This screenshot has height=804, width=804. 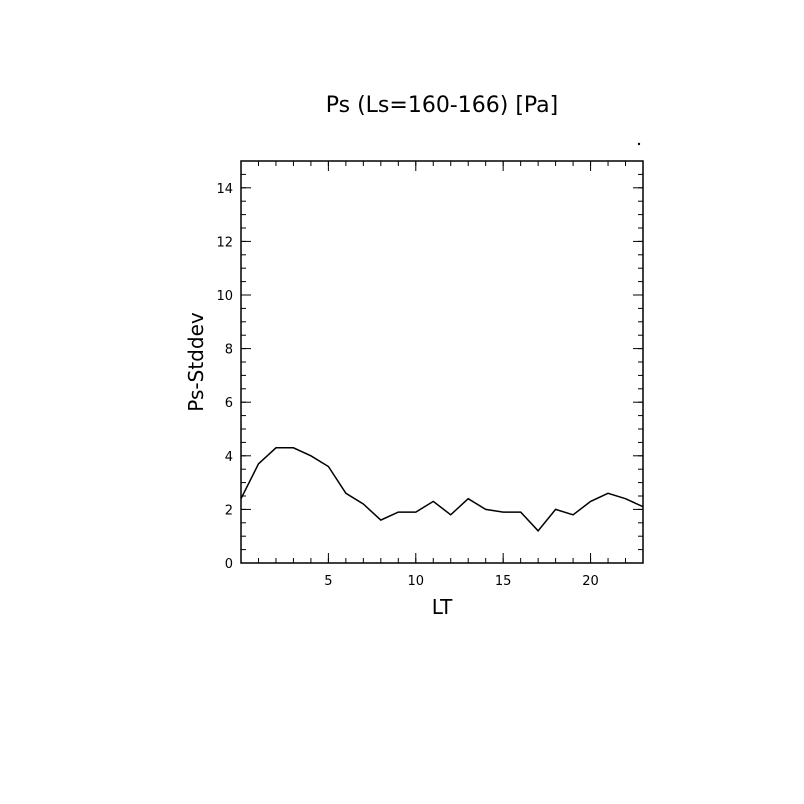 I want to click on y-tick-label: 4, so click(x=229, y=457).